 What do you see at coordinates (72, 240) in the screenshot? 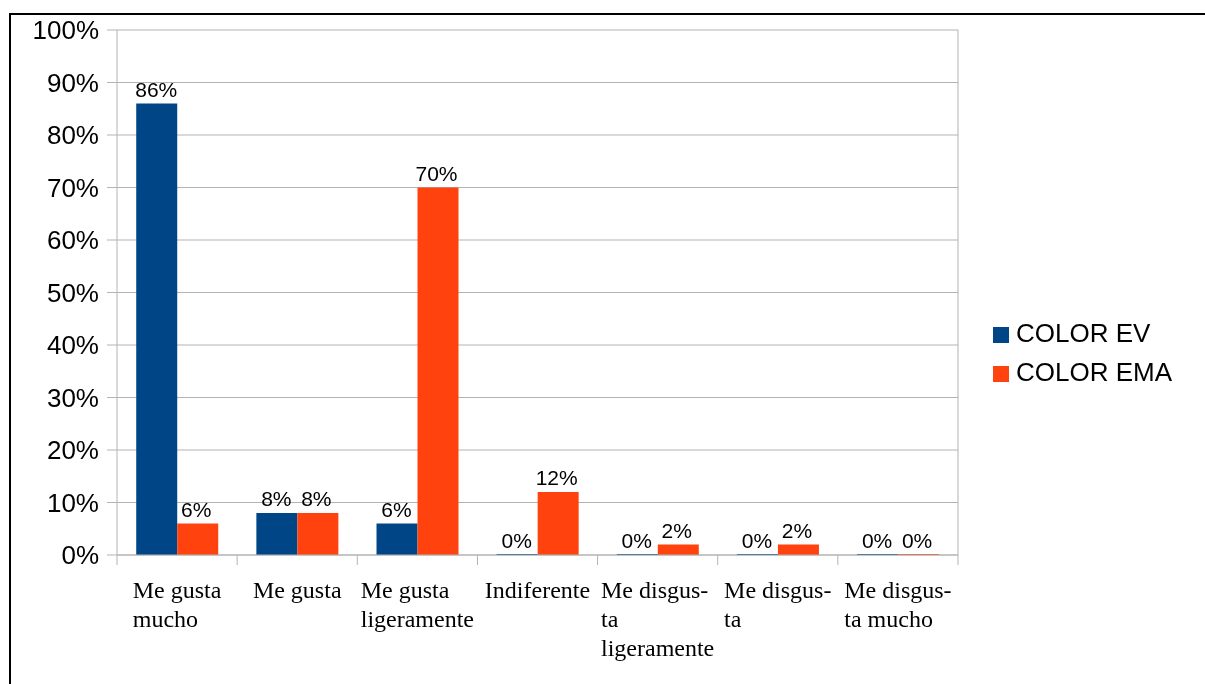
I see `y-tick-label: 60%` at bounding box center [72, 240].